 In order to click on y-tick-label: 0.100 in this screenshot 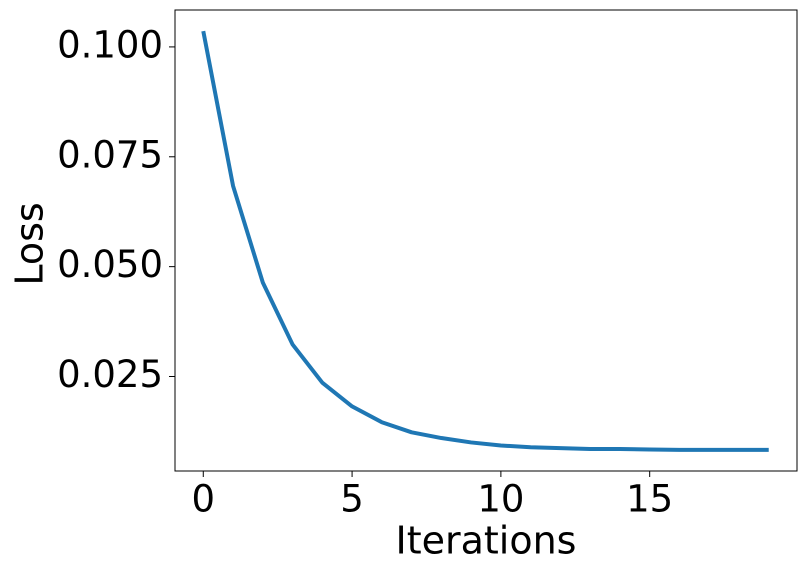, I will do `click(110, 44)`.